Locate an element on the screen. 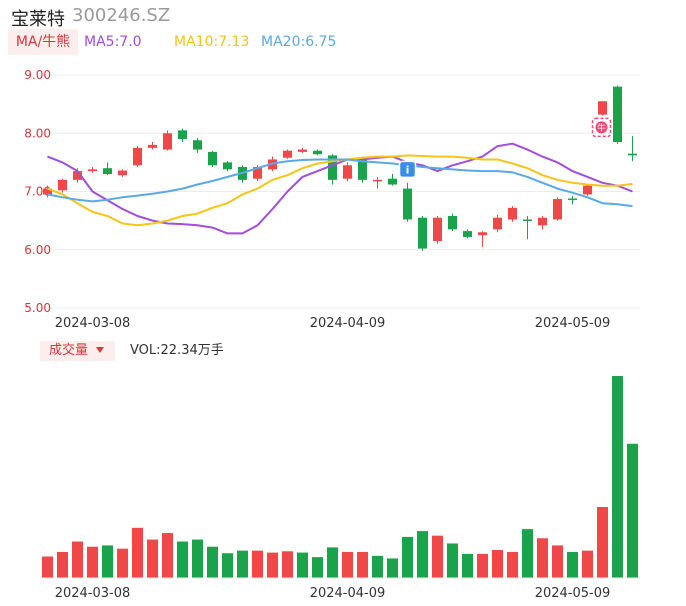  volume-indicator-selector: 成交量 is located at coordinates (77, 351).